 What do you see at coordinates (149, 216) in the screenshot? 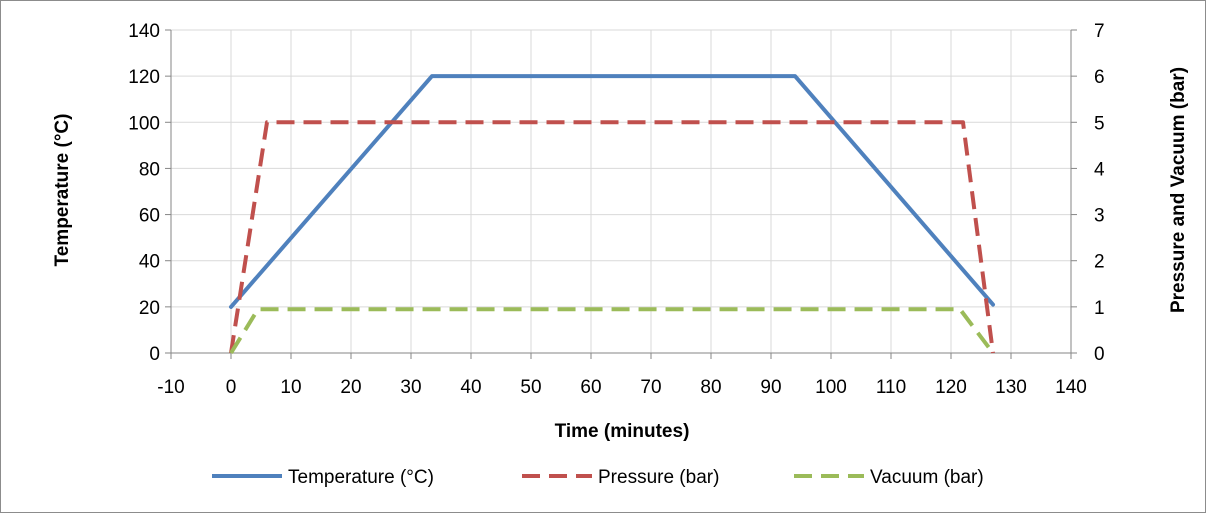
I see `y-tick-label: 60` at bounding box center [149, 216].